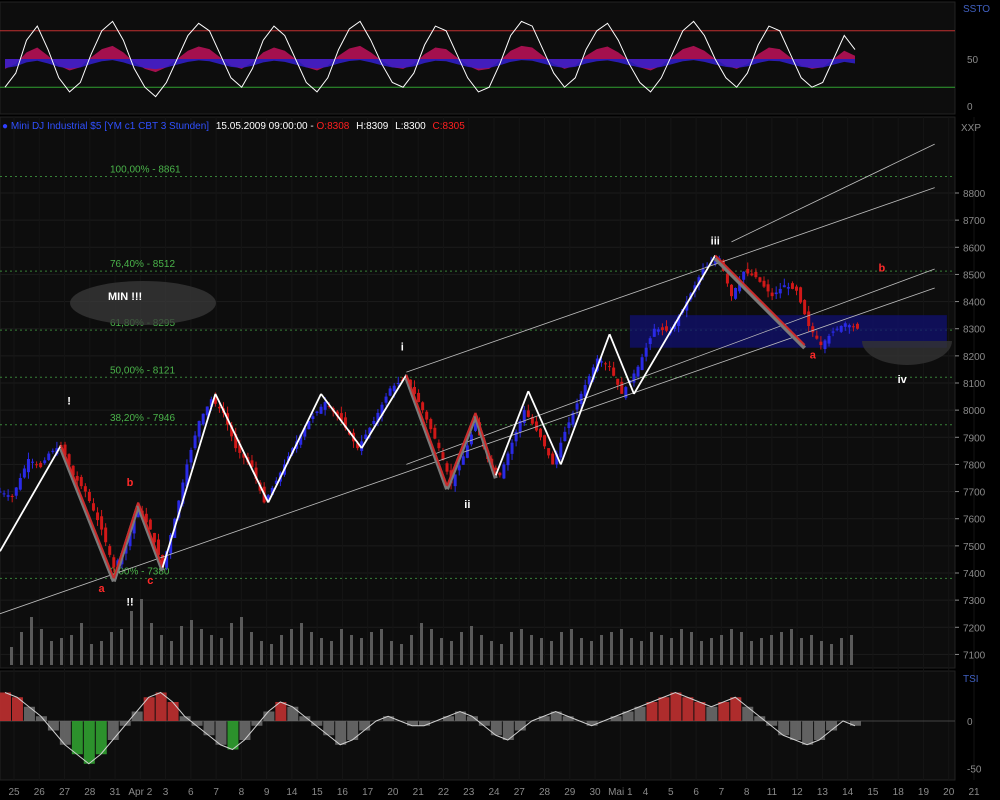 Image resolution: width=1000 pixels, height=800 pixels. What do you see at coordinates (444, 792) in the screenshot?
I see `time-axis-label: 22` at bounding box center [444, 792].